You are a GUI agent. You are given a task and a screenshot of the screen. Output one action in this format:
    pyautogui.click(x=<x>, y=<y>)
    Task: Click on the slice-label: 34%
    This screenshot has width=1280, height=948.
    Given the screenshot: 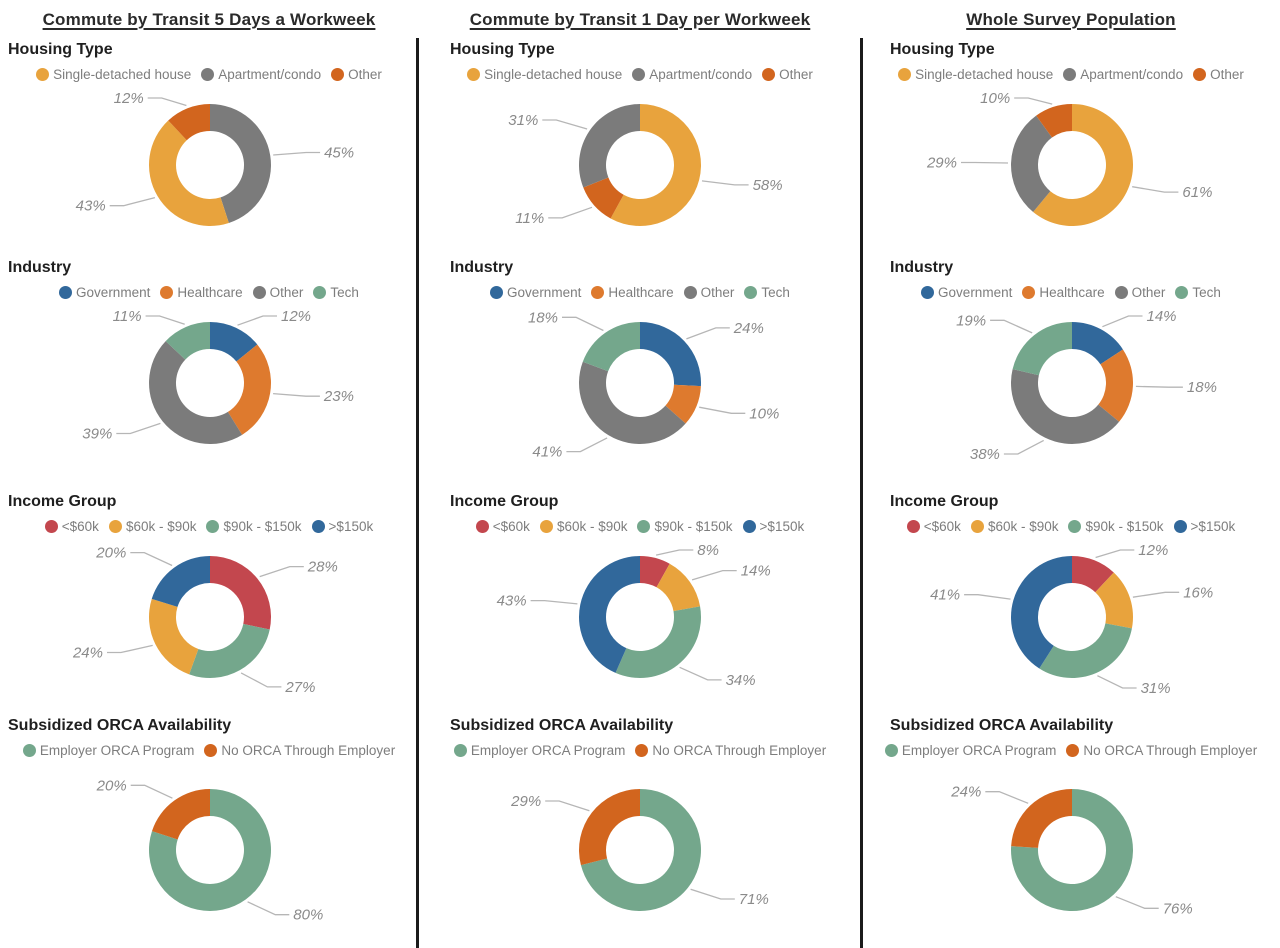 What is the action you would take?
    pyautogui.click(x=741, y=680)
    